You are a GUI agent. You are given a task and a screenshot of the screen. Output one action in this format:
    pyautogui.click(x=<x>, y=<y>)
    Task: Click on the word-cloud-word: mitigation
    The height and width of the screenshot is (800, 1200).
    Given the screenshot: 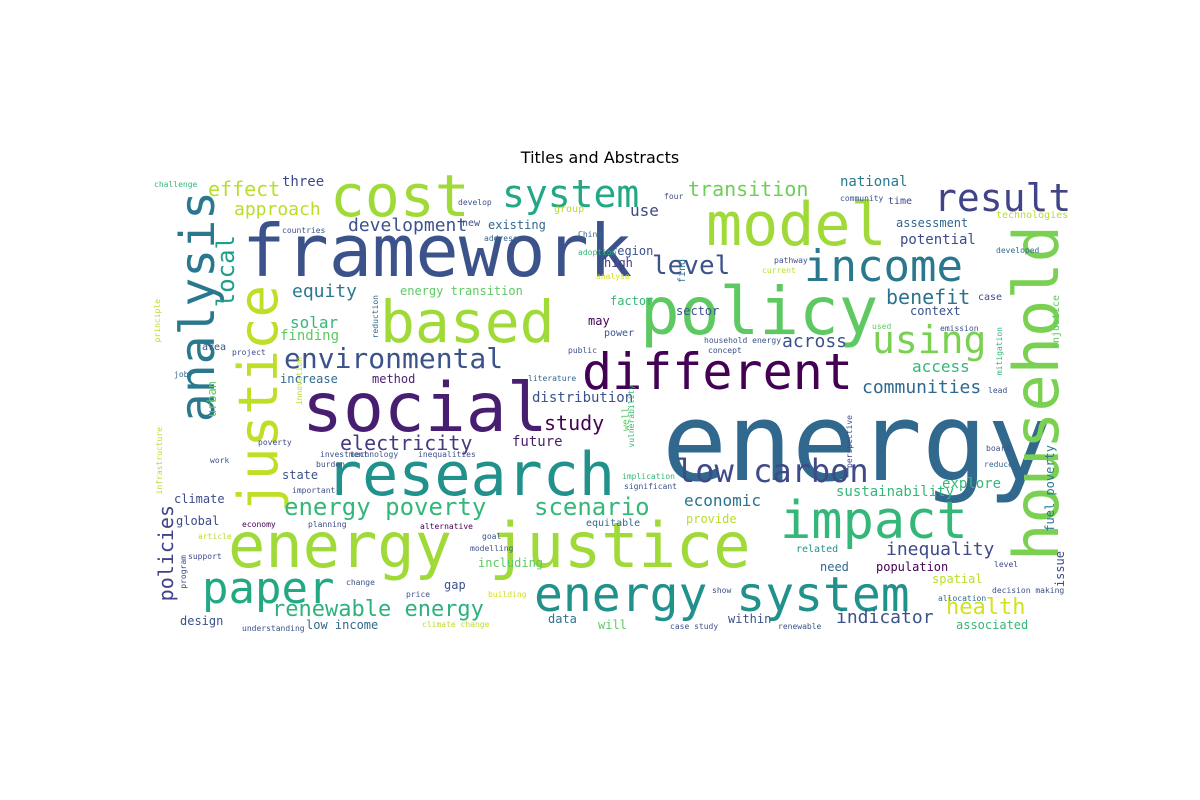 What is the action you would take?
    pyautogui.click(x=999, y=351)
    